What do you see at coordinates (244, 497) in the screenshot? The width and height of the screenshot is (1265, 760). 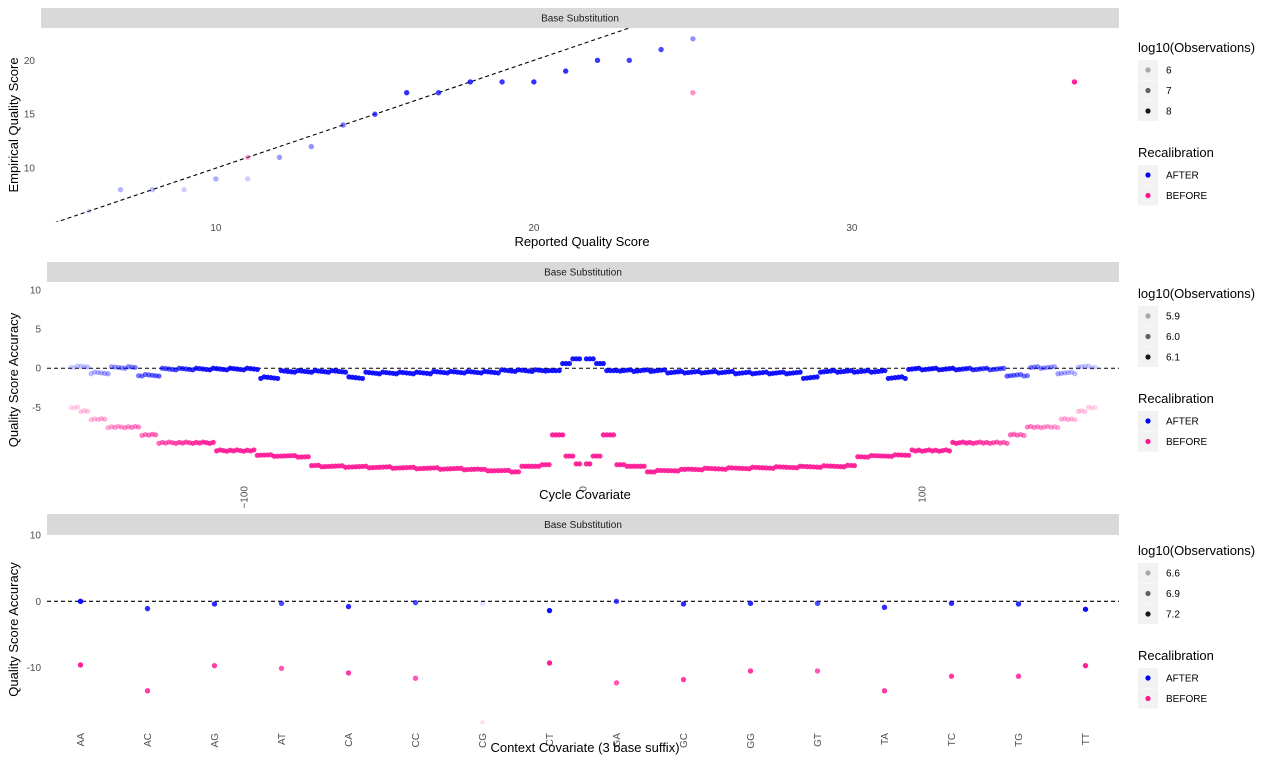 I see `x-tick-label: −100` at bounding box center [244, 497].